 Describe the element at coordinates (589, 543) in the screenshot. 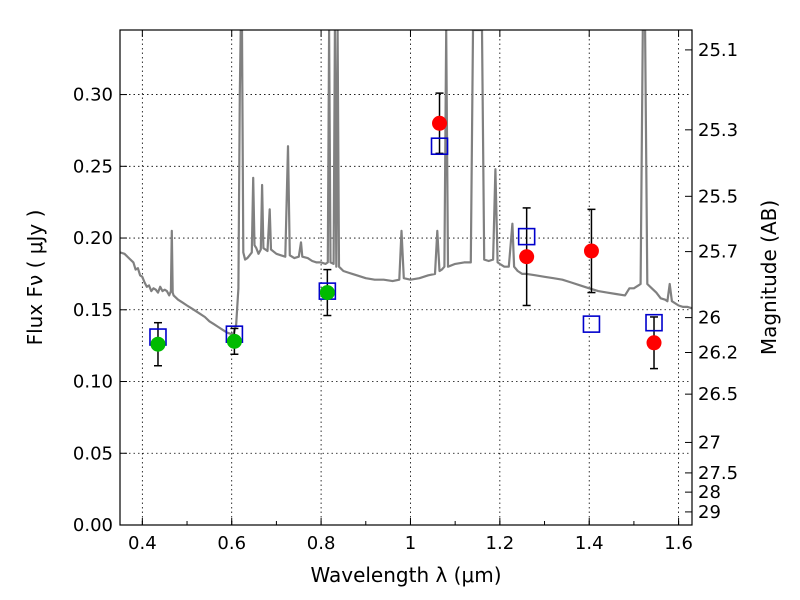

I see `x-tick-label: 1.4` at that location.